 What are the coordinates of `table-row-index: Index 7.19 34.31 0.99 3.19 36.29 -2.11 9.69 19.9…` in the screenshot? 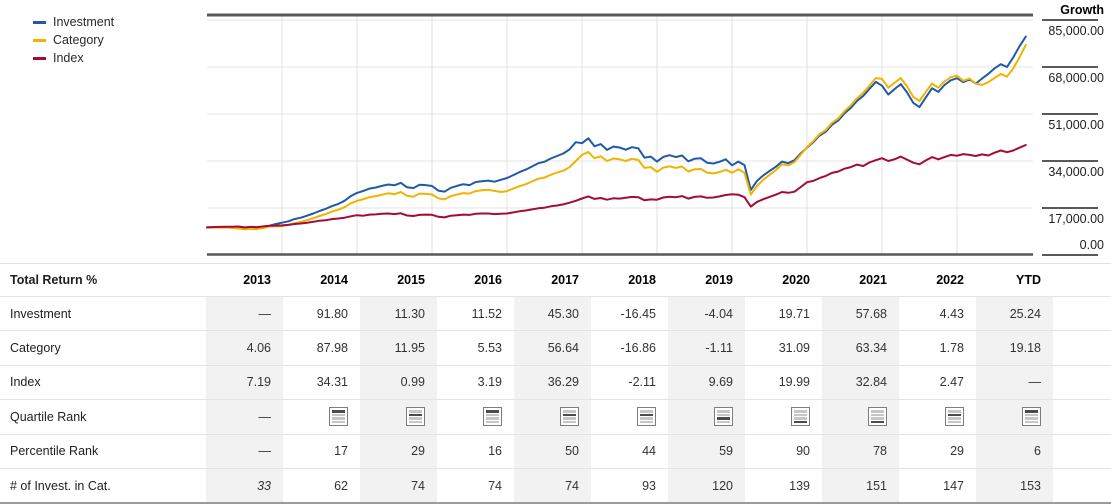 It's located at (555, 383).